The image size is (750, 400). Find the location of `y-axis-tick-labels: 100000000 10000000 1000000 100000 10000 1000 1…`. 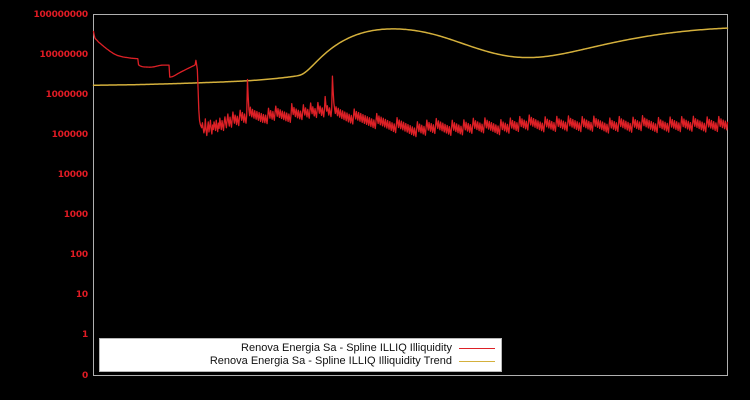

y-axis-tick-labels: 100000000 10000000 1000000 100000 10000 1000 1… is located at coordinates (44, 200).